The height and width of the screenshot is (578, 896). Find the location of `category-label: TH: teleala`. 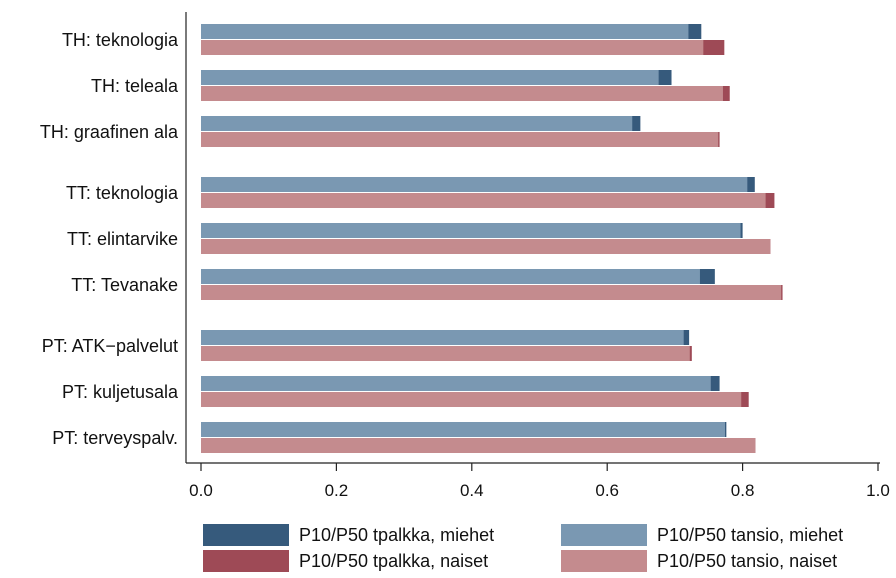

category-label: TH: teleala is located at coordinates (135, 86).